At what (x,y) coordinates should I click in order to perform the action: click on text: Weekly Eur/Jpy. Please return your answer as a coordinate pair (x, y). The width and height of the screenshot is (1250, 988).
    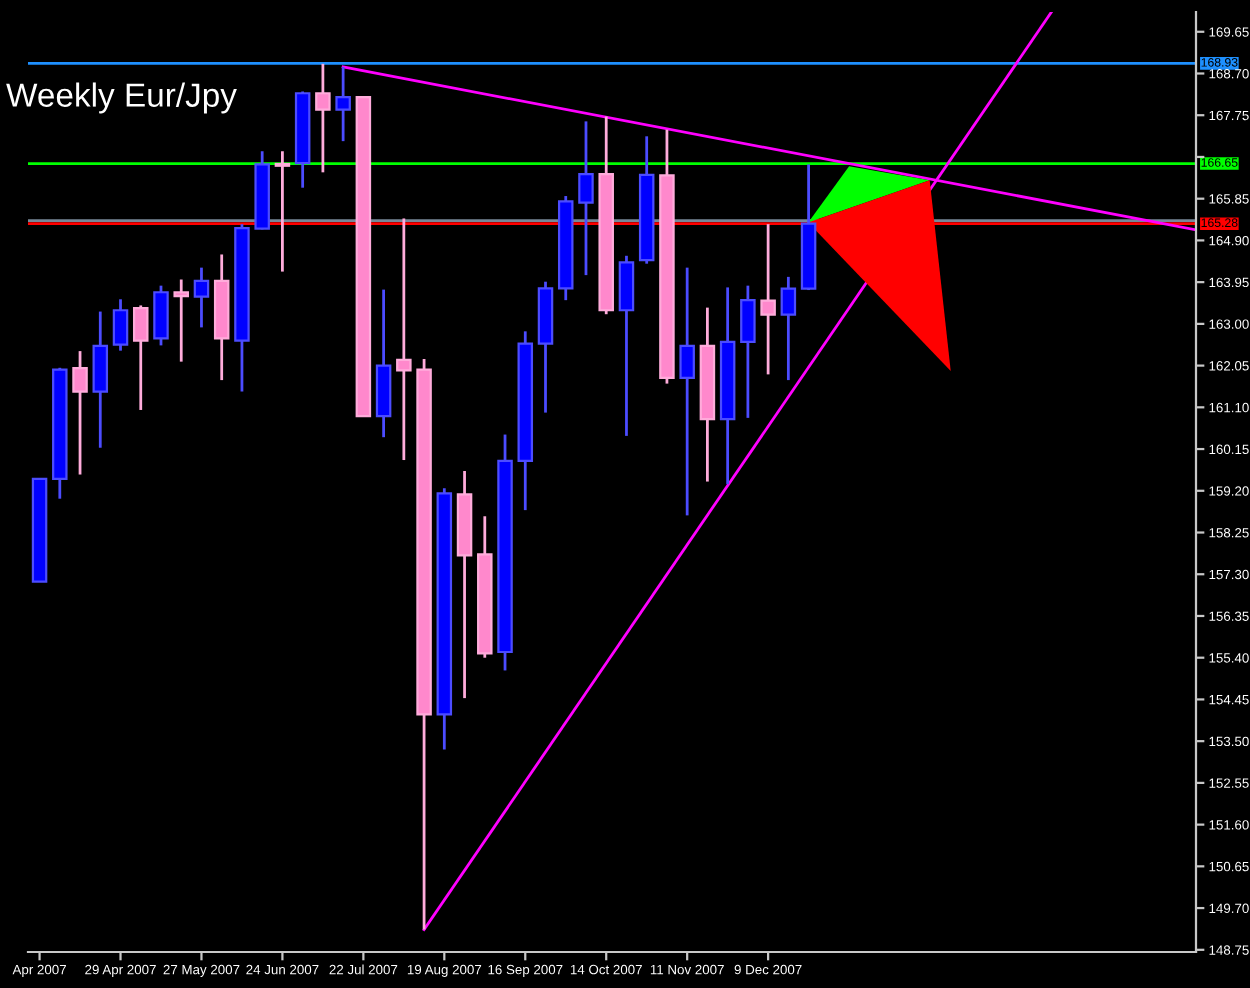
    Looking at the image, I should click on (121, 98).